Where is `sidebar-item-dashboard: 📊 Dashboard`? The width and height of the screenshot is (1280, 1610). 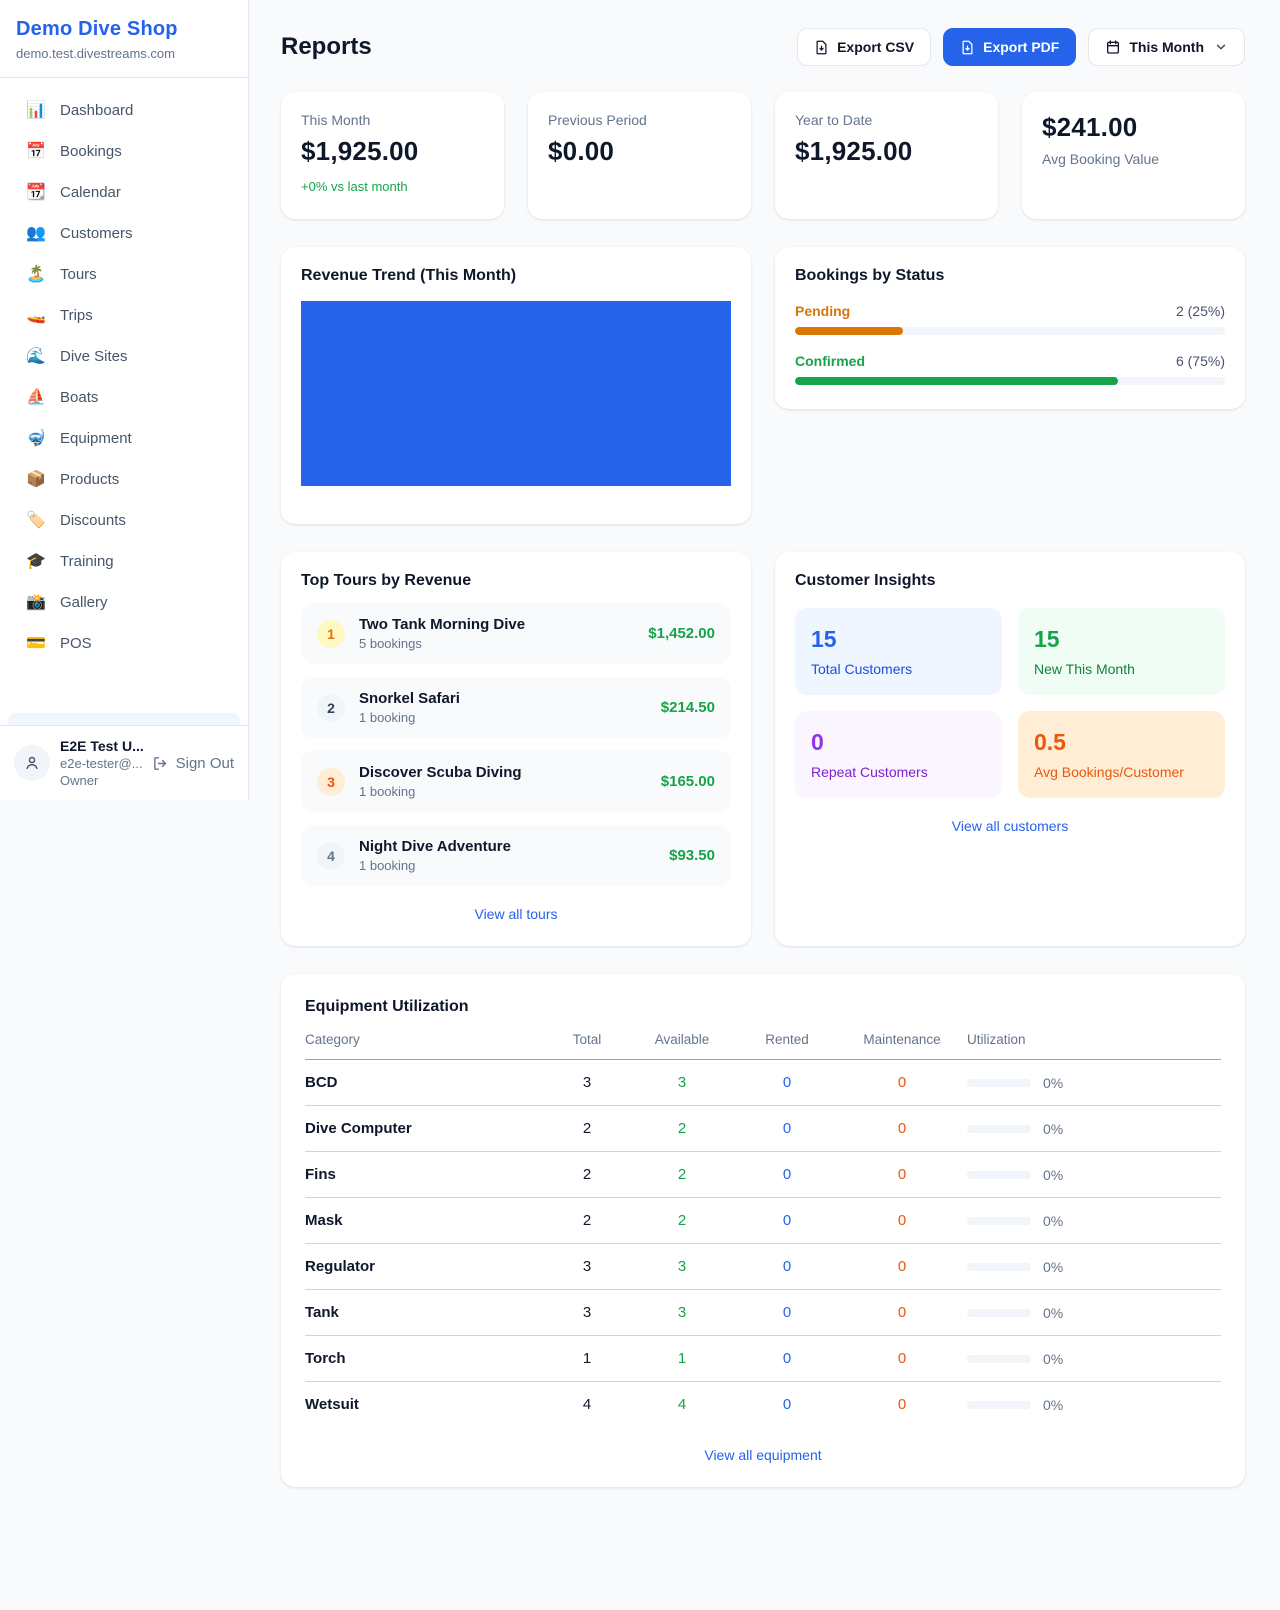 sidebar-item-dashboard: 📊 Dashboard is located at coordinates (124, 110).